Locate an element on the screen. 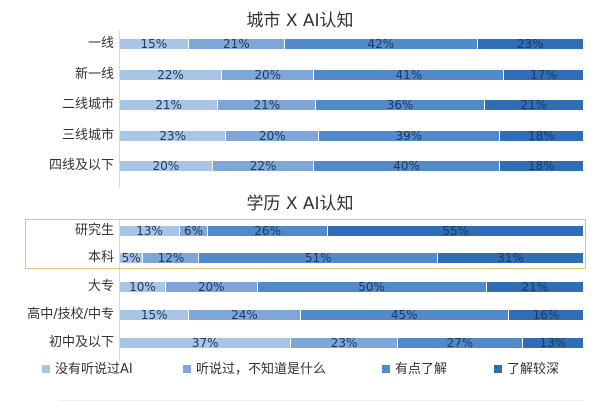 Image resolution: width=600 pixels, height=414 pixels. bar-segment: 55% is located at coordinates (455, 231).